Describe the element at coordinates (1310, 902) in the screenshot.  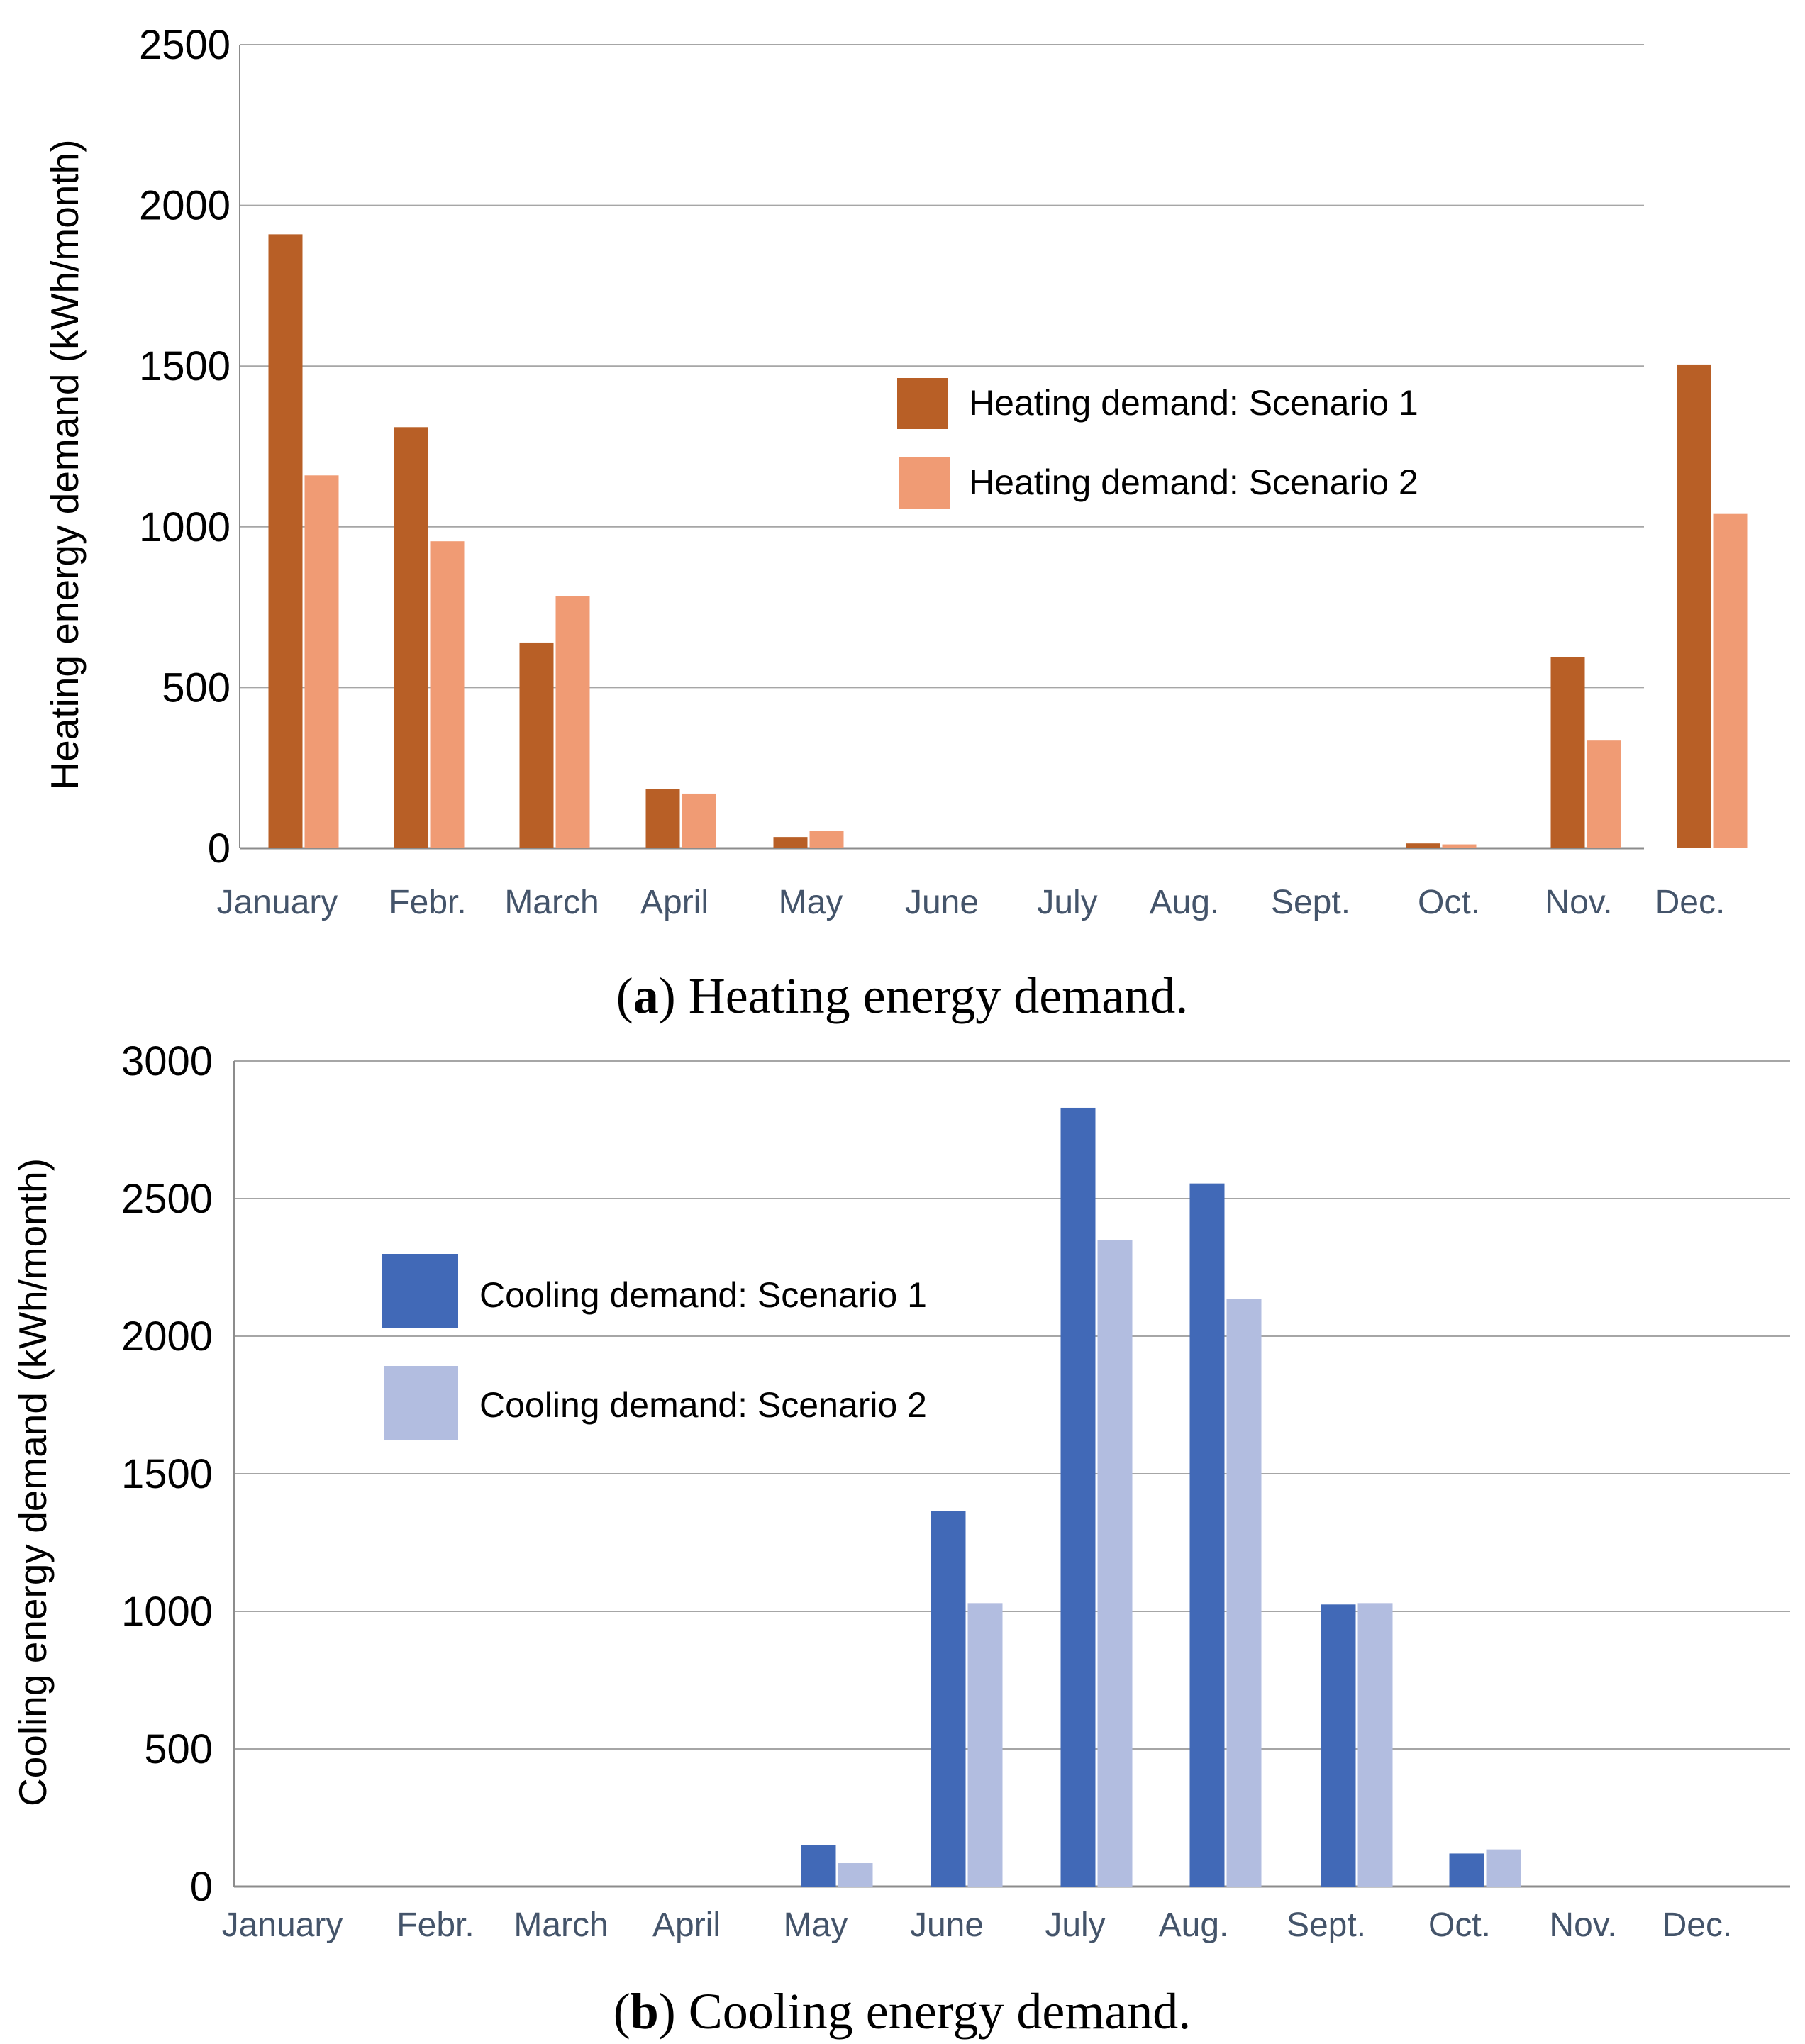
I see `heating-x-tick-label: Sept.` at that location.